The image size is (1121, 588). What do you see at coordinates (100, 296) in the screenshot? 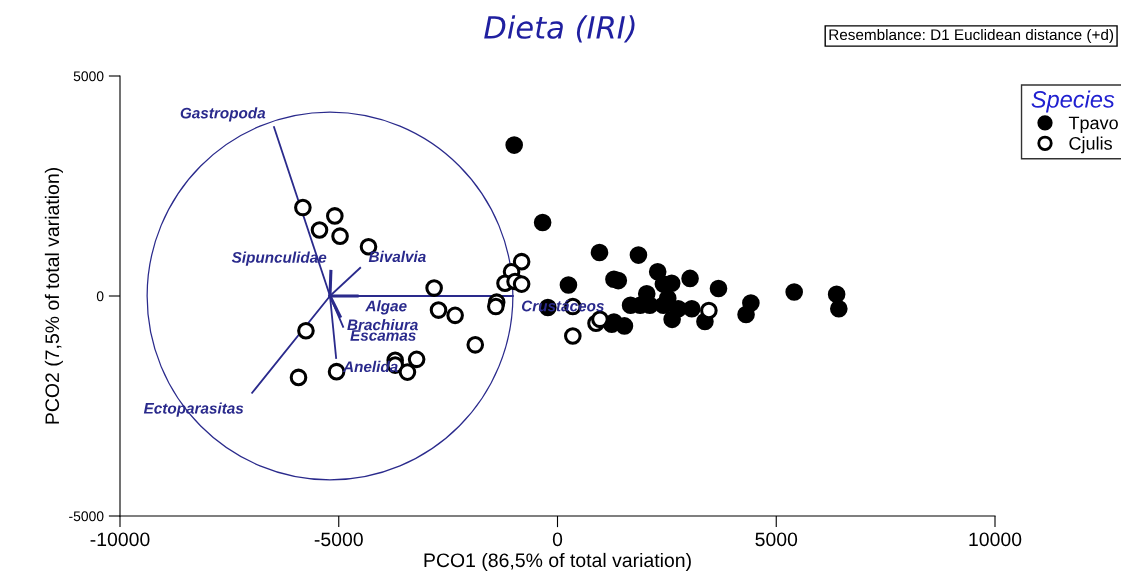
I see `y-tick-label: 0` at bounding box center [100, 296].